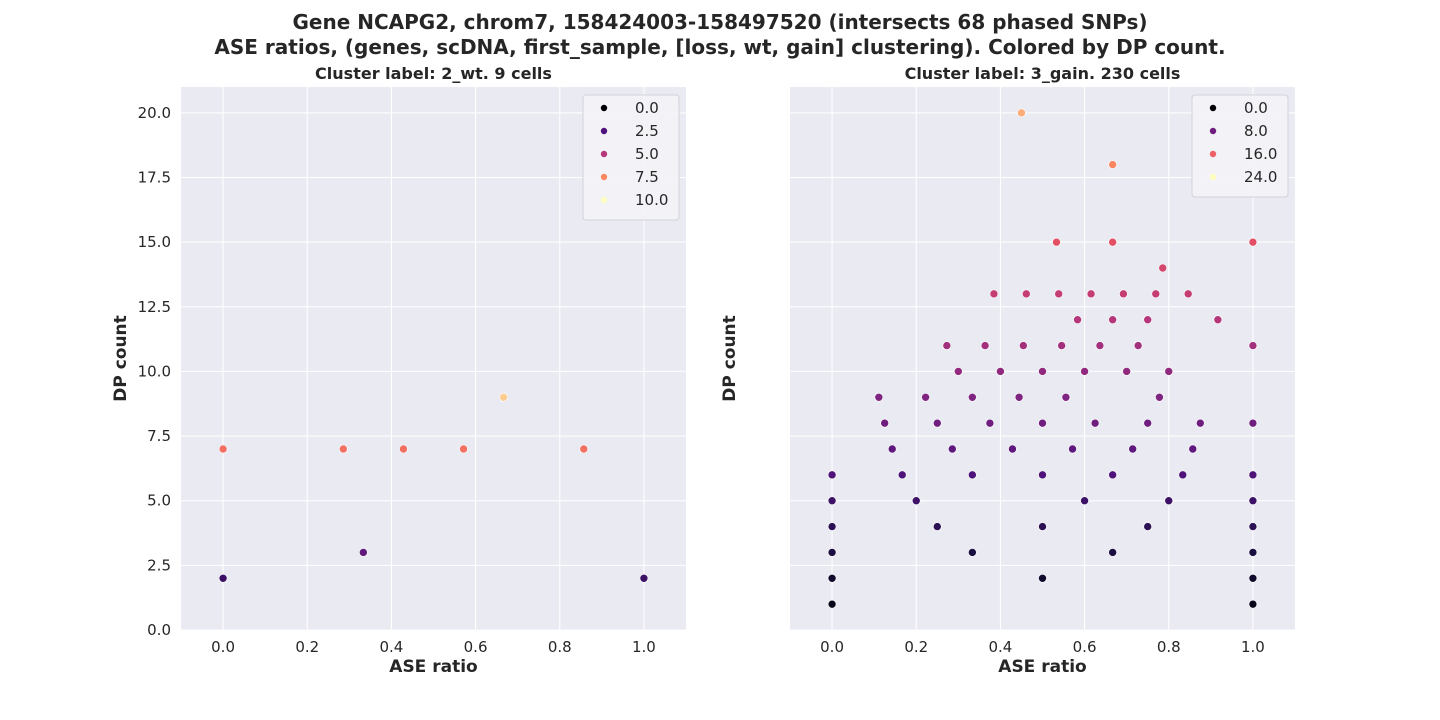 This screenshot has width=1440, height=720. I want to click on x-tick-label: 1.0, so click(1253, 647).